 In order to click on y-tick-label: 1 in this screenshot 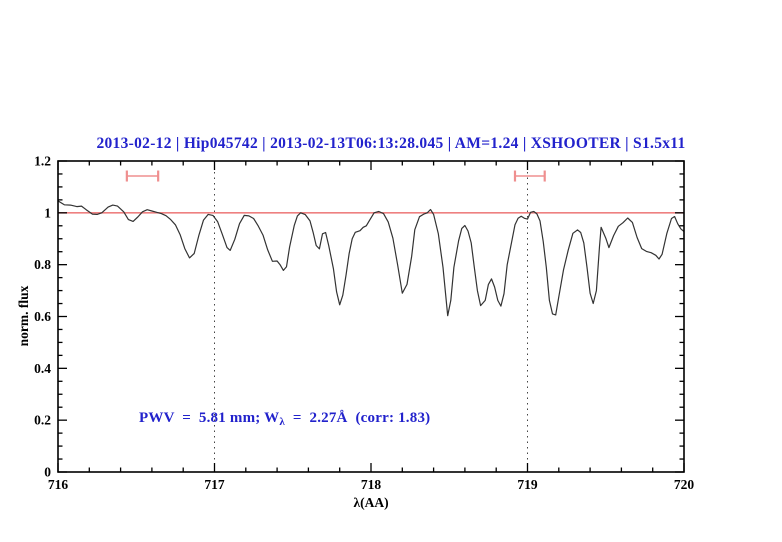, I will do `click(47, 212)`.